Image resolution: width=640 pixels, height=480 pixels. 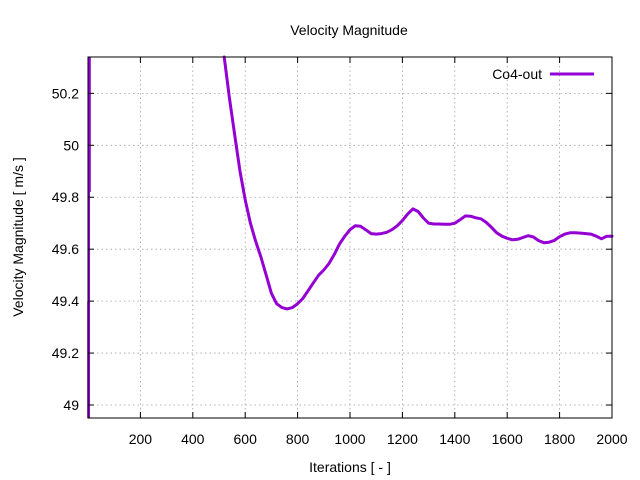 I want to click on x-tick-label: 2000, so click(x=611, y=439).